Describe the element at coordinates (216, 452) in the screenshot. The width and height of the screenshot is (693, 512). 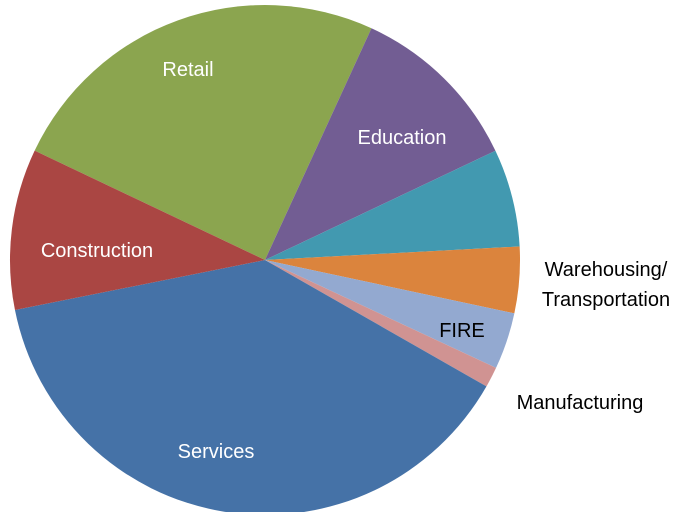
I see `slice-label: Services` at that location.